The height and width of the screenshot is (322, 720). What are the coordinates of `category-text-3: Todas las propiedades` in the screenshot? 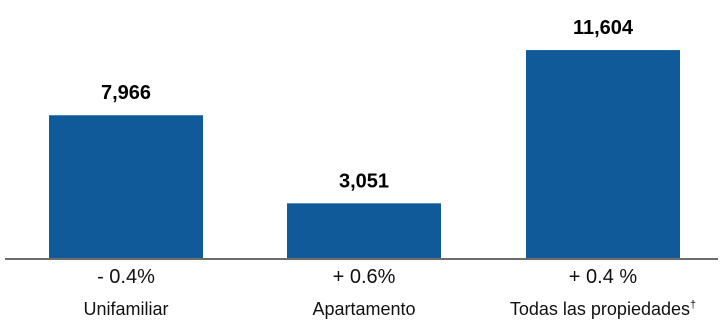 It's located at (600, 309).